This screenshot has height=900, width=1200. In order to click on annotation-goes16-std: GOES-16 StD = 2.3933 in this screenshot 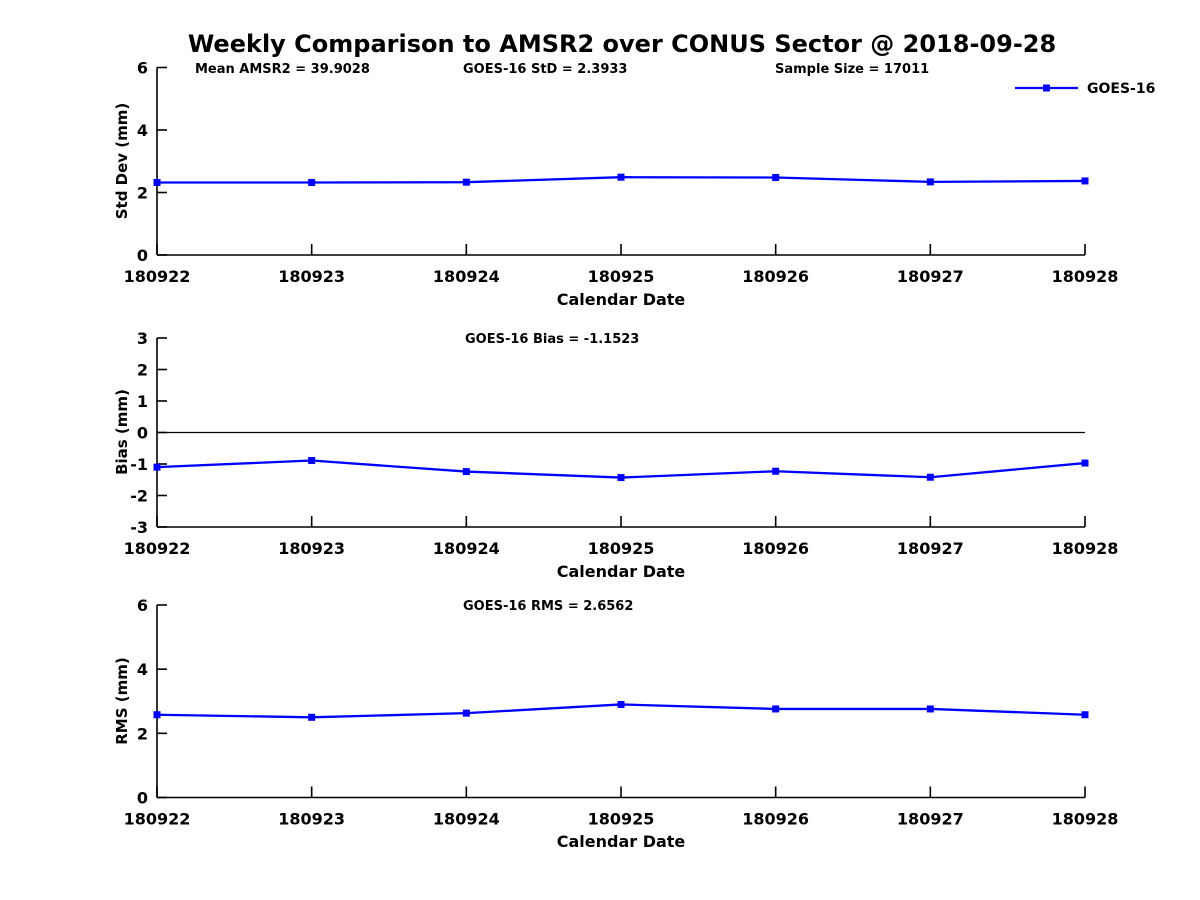, I will do `click(545, 69)`.